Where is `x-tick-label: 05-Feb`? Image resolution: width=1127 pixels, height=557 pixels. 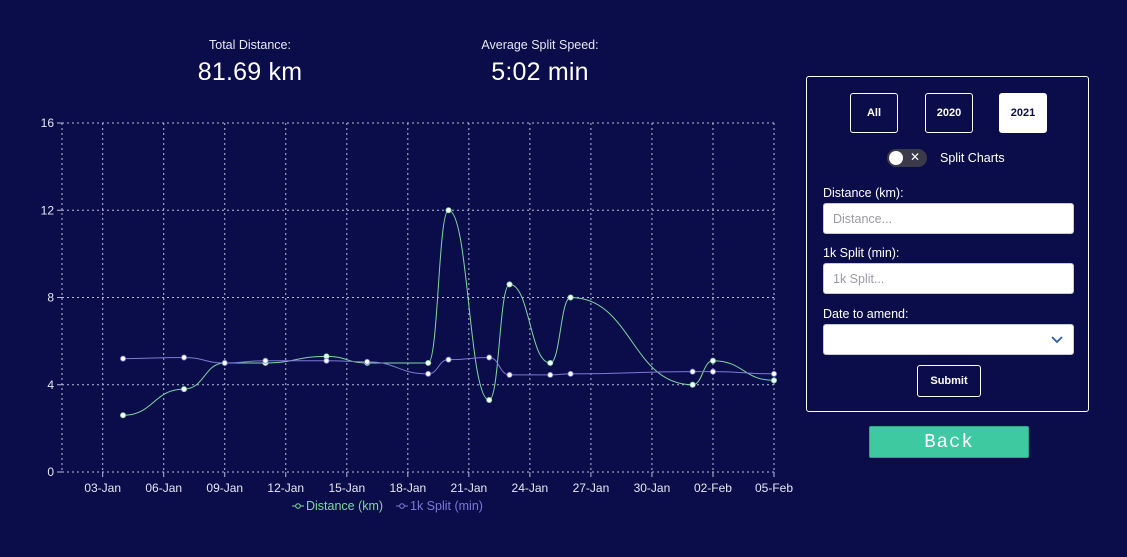
x-tick-label: 05-Feb is located at coordinates (774, 488).